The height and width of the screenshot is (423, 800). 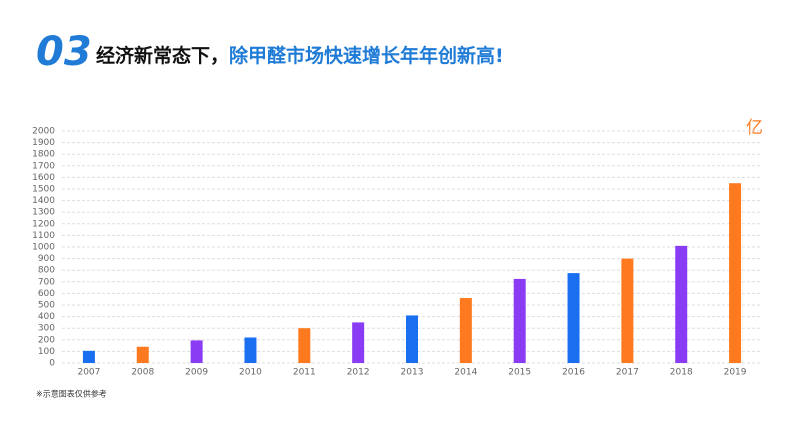 What do you see at coordinates (43, 155) in the screenshot?
I see `y-tick-label: 1800` at bounding box center [43, 155].